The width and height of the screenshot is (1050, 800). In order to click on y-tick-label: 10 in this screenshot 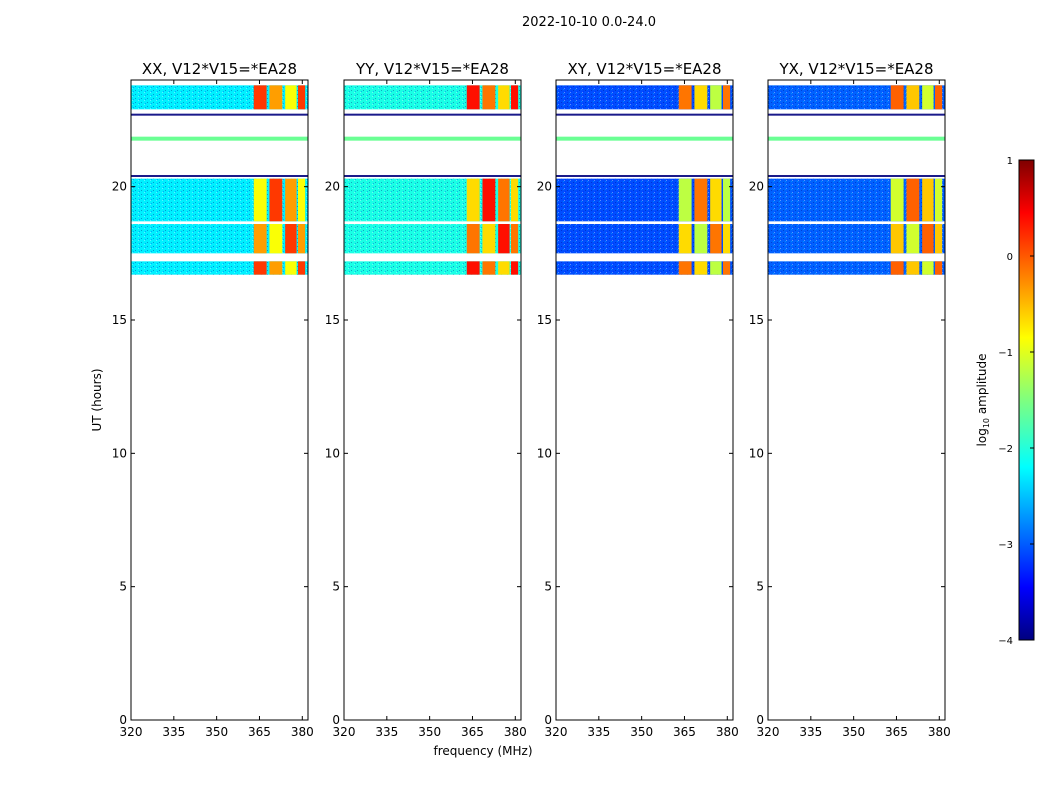, I will do `click(119, 453)`.